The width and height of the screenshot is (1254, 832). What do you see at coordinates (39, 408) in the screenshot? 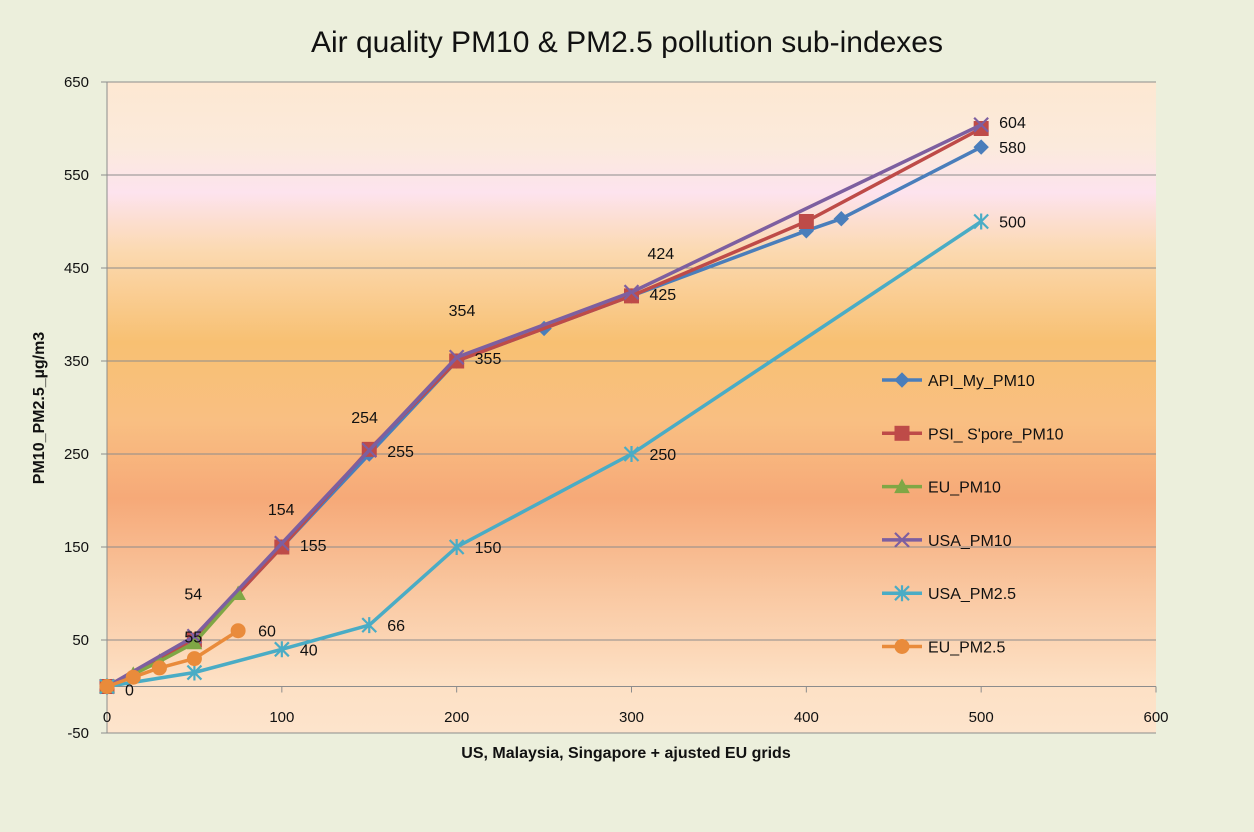
I see `y-axis-label: PM10_PM2.5_µg/m3` at bounding box center [39, 408].